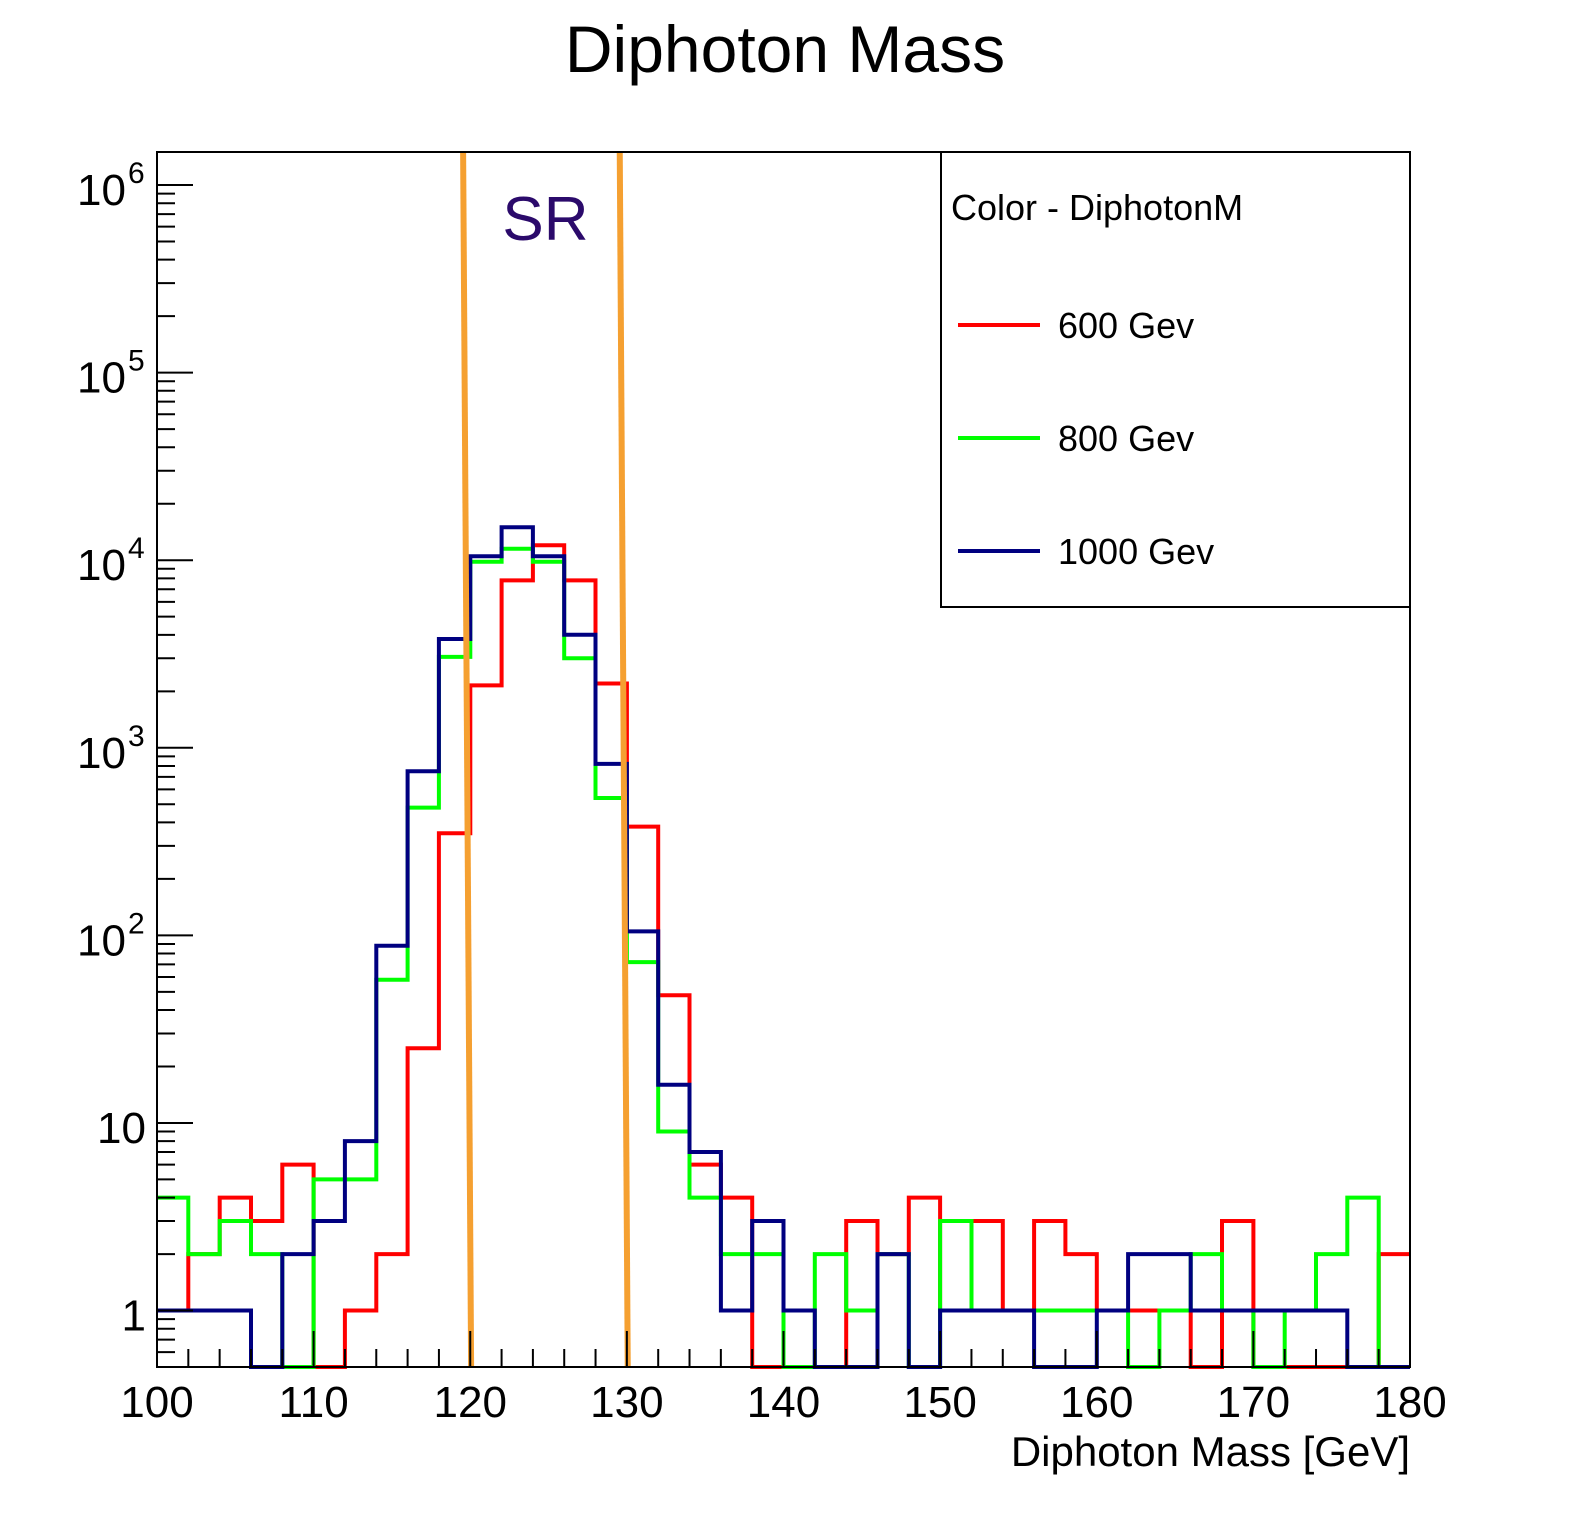 The width and height of the screenshot is (1575, 1528). Describe the element at coordinates (1210, 1451) in the screenshot. I see `x-axis-label: Diphoton Mass [GeV]` at that location.